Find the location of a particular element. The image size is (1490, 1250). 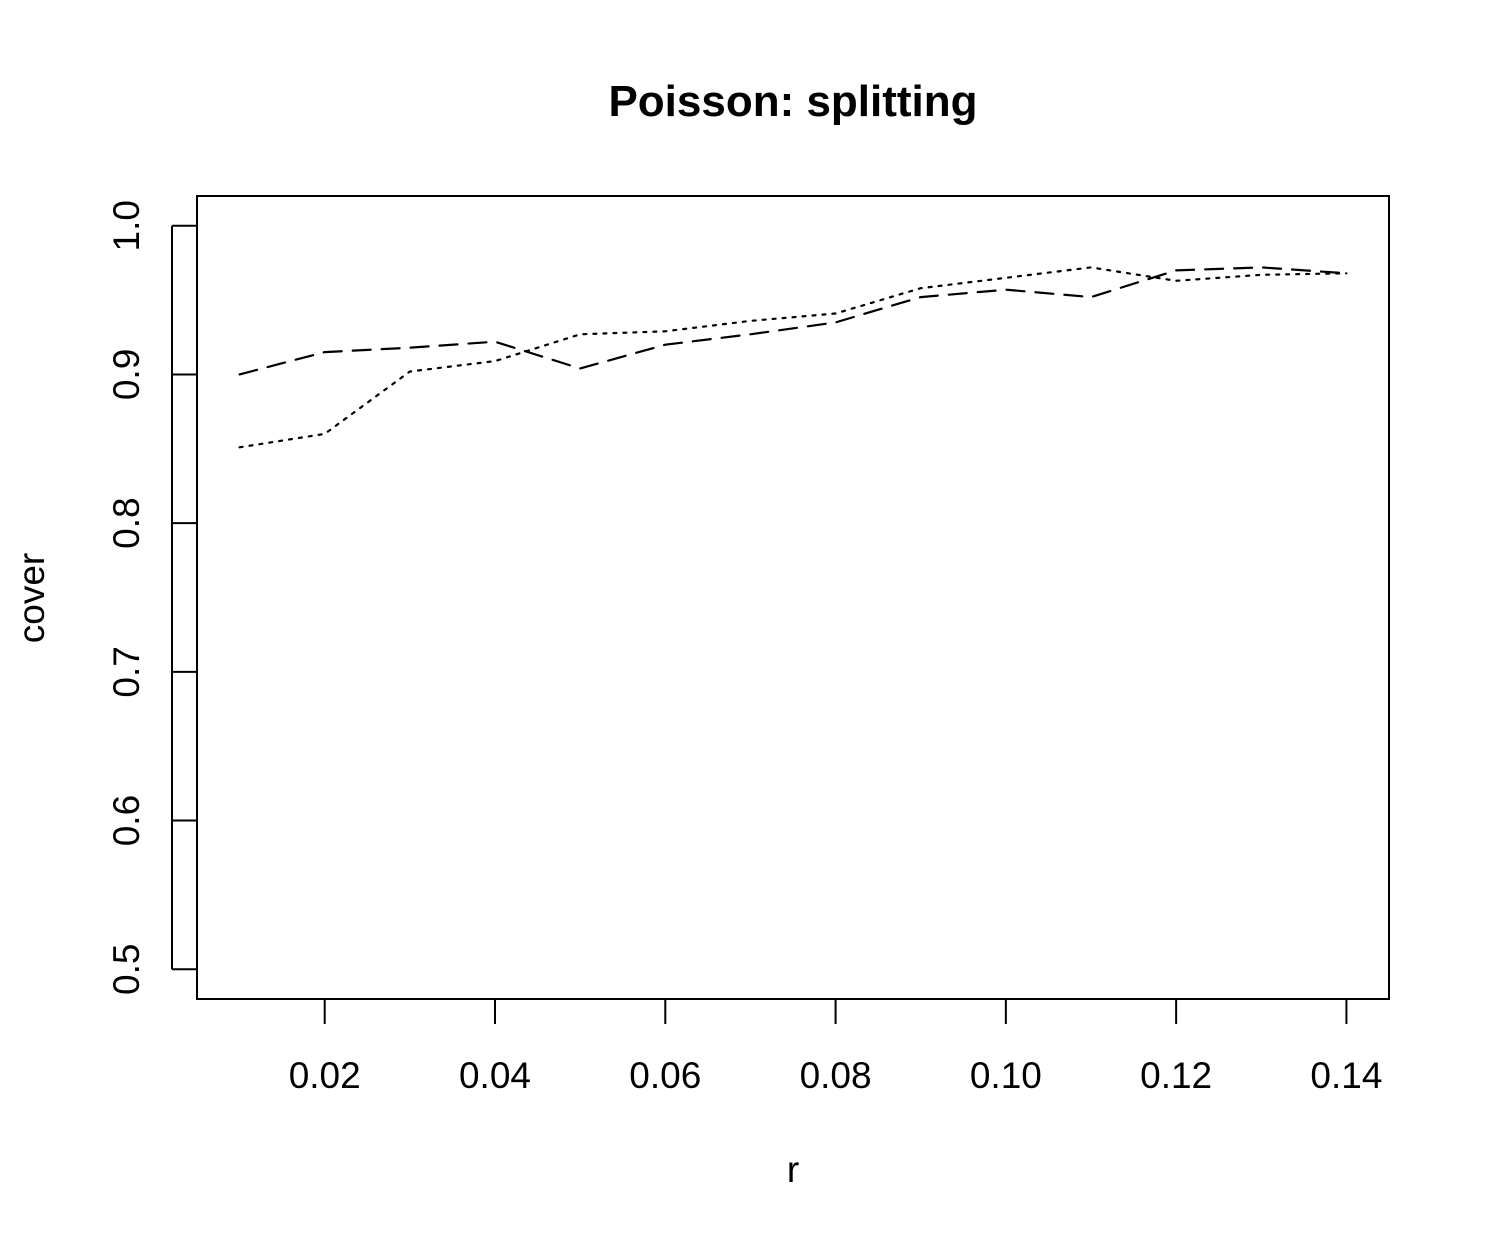

x-tick-label: 0.08 is located at coordinates (836, 1075).